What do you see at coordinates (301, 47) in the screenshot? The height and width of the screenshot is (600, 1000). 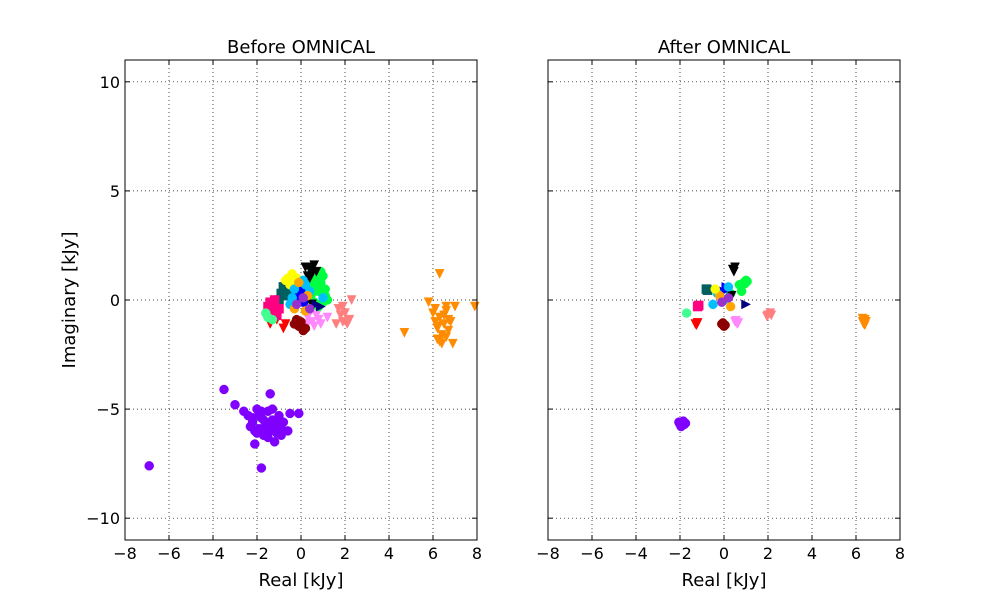 I see `left-panel-title: Before OMNICAL` at bounding box center [301, 47].